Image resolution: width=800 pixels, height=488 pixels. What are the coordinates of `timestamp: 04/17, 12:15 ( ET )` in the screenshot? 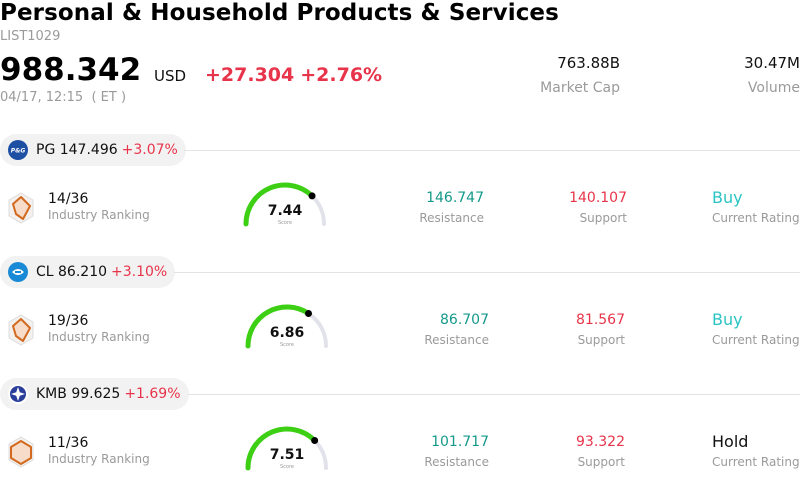 It's located at (63, 97).